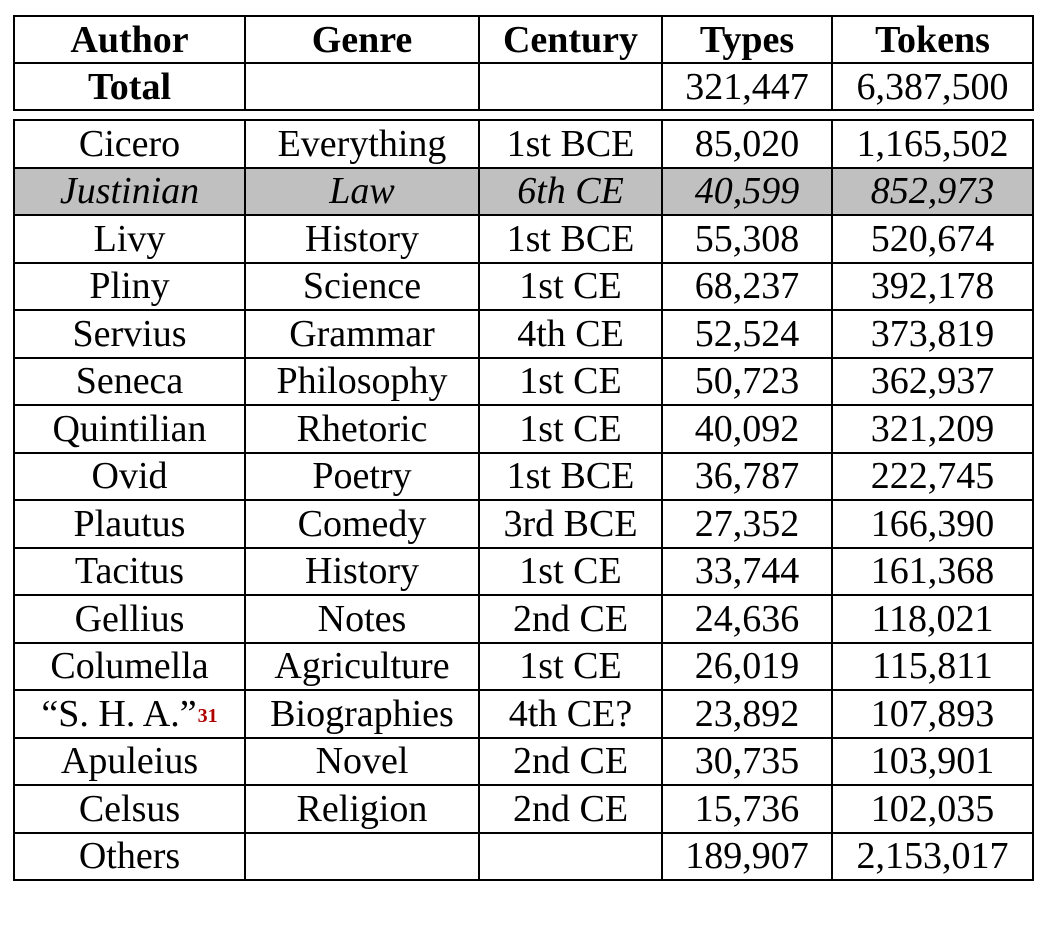 This screenshot has height=935, width=1048. I want to click on genre-text: Biographies, so click(362, 713).